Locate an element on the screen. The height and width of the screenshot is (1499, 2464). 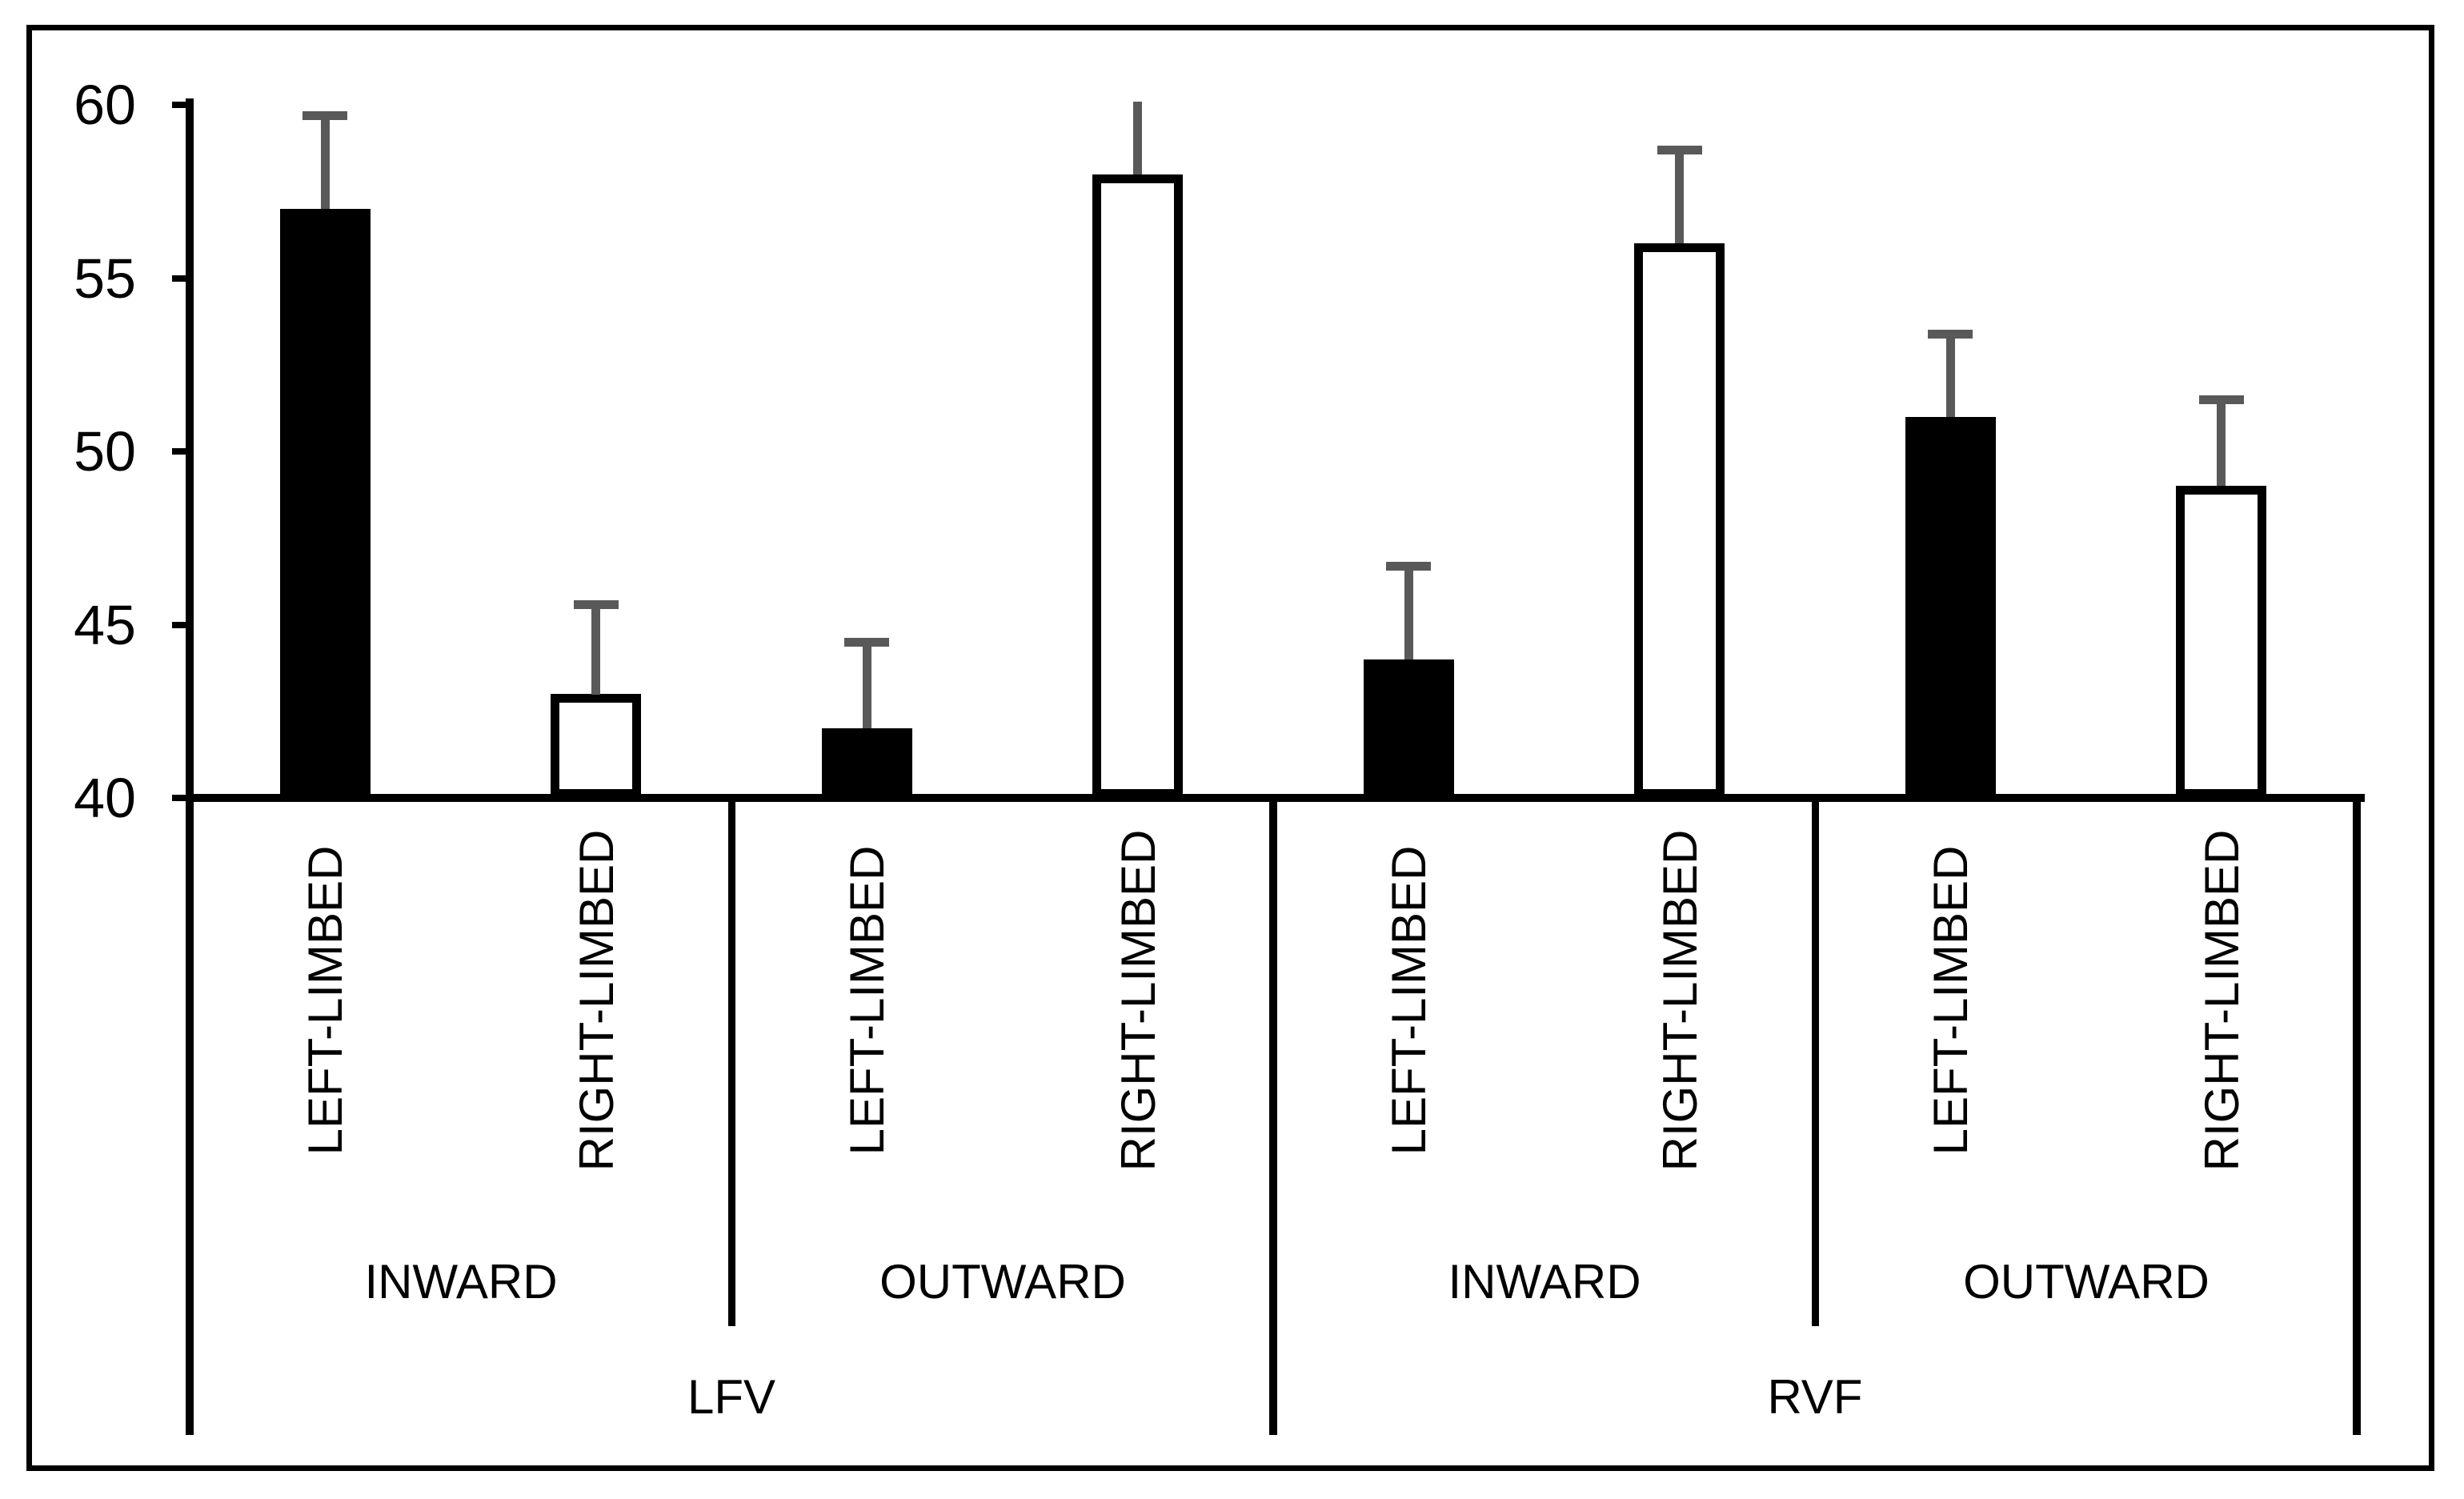
x-label-limb-rvf-outward-left-limbed: LEFT-LIMBED is located at coordinates (1950, 1000).